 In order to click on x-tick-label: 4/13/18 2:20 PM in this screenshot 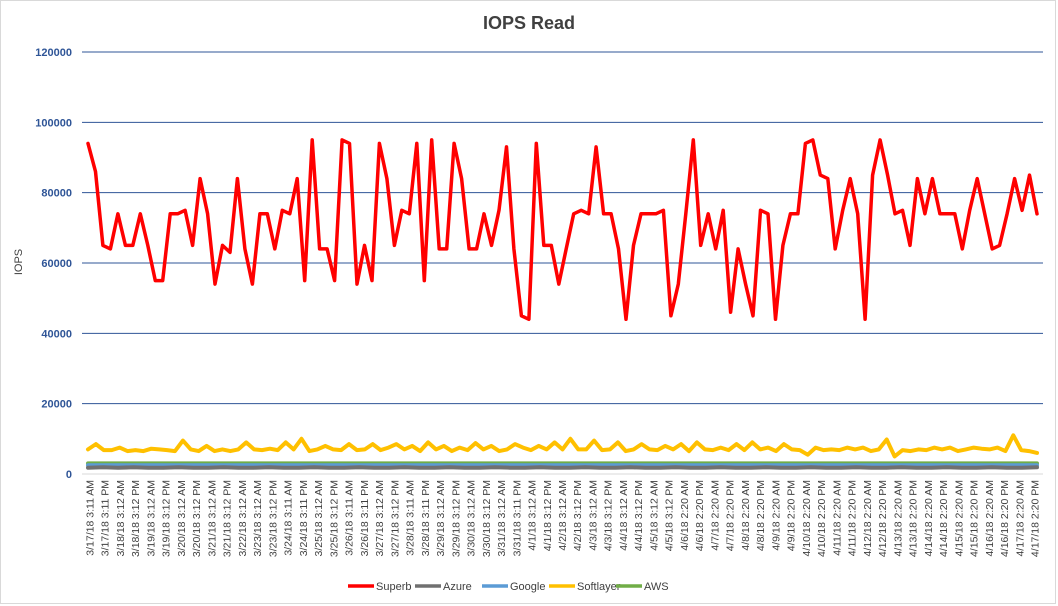, I will do `click(914, 518)`.